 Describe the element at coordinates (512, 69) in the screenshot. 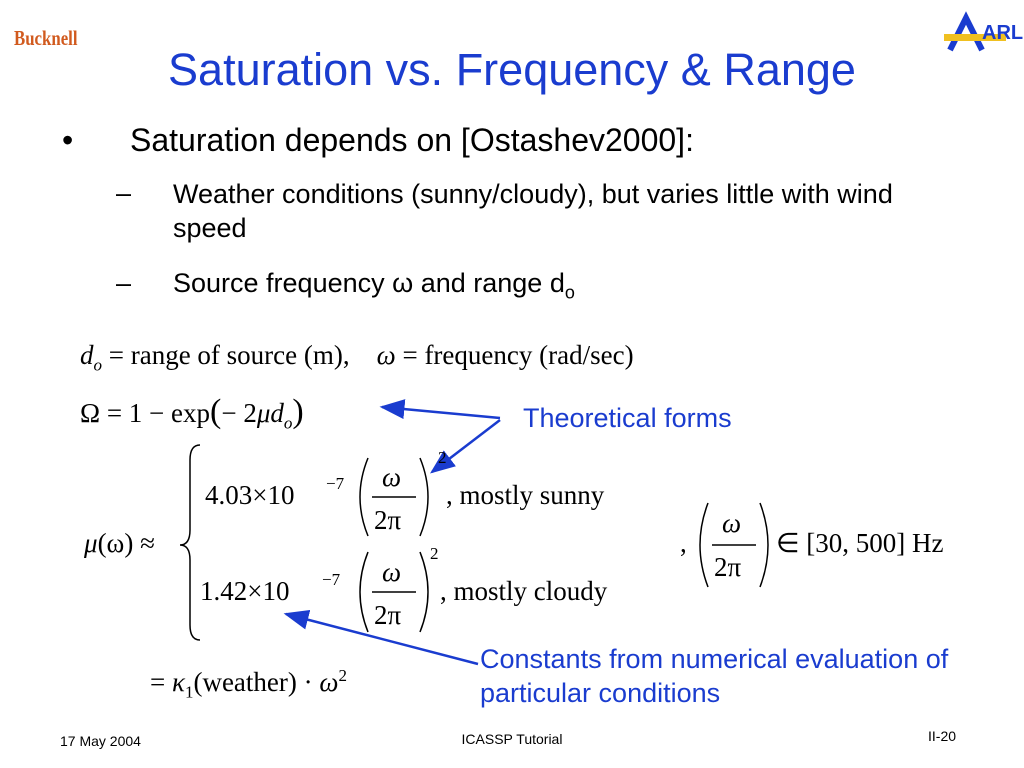

I see `title: Saturation vs. Frequency & Range` at that location.